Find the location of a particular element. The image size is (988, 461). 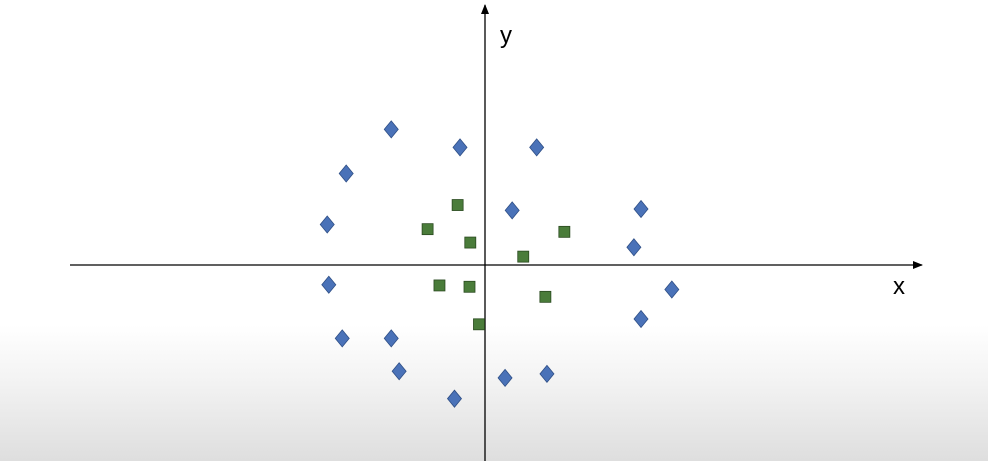

x-axis-label: x is located at coordinates (899, 286).